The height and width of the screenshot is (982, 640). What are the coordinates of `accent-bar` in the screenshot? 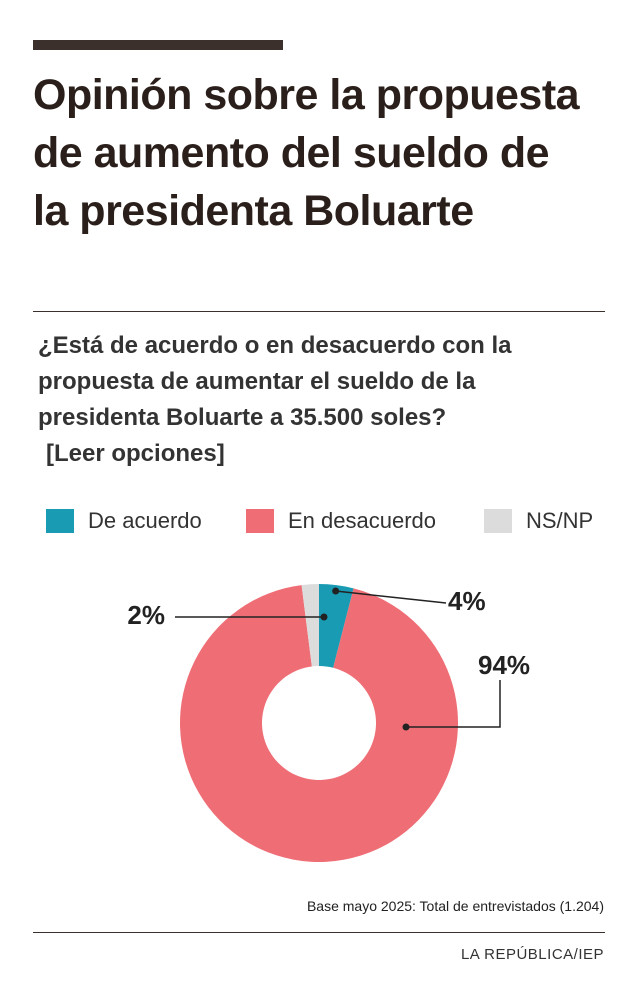 It's located at (158, 45).